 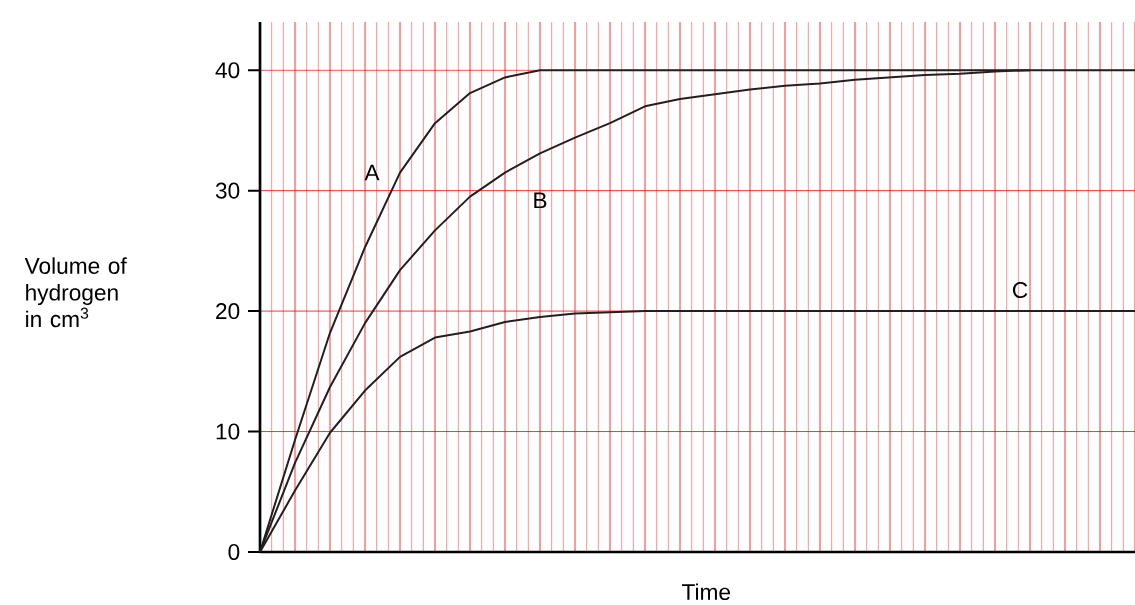 What do you see at coordinates (228, 311) in the screenshot?
I see `y-tick-label: 20` at bounding box center [228, 311].